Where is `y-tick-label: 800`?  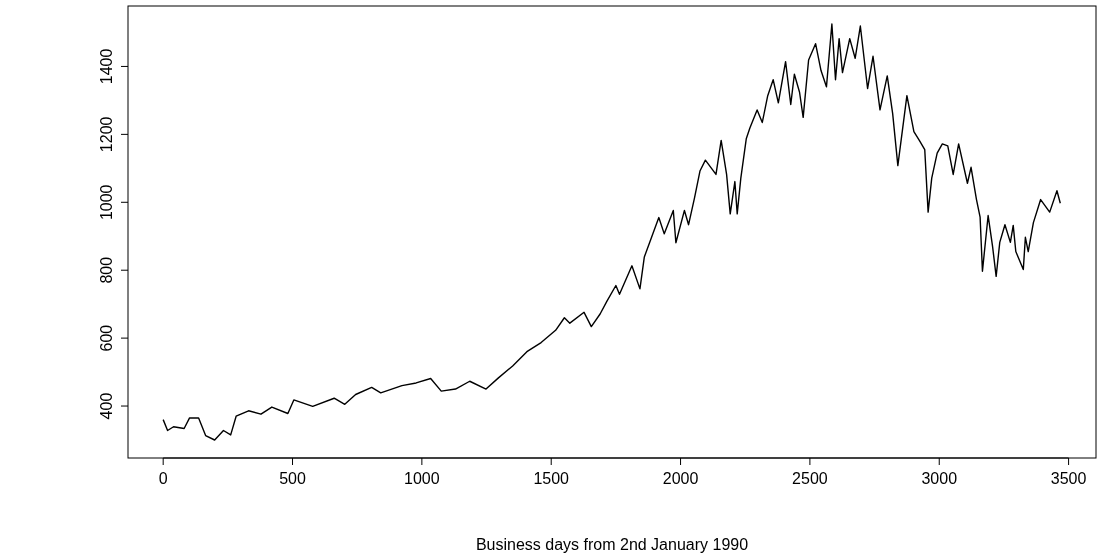
y-tick-label: 800 is located at coordinates (106, 270).